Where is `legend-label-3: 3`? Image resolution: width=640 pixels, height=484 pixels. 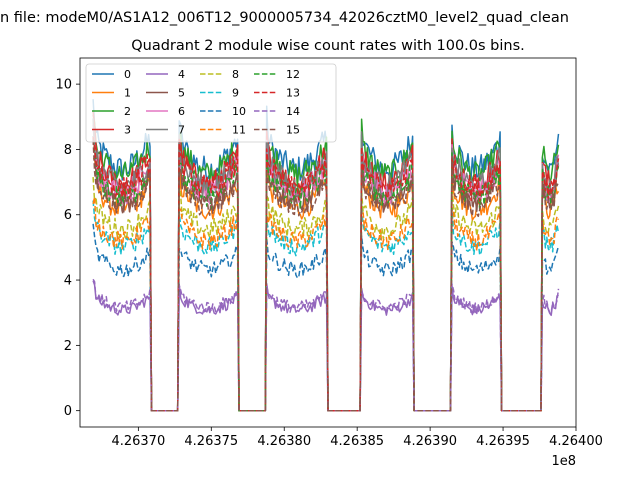
legend-label-3: 3 is located at coordinates (127, 130).